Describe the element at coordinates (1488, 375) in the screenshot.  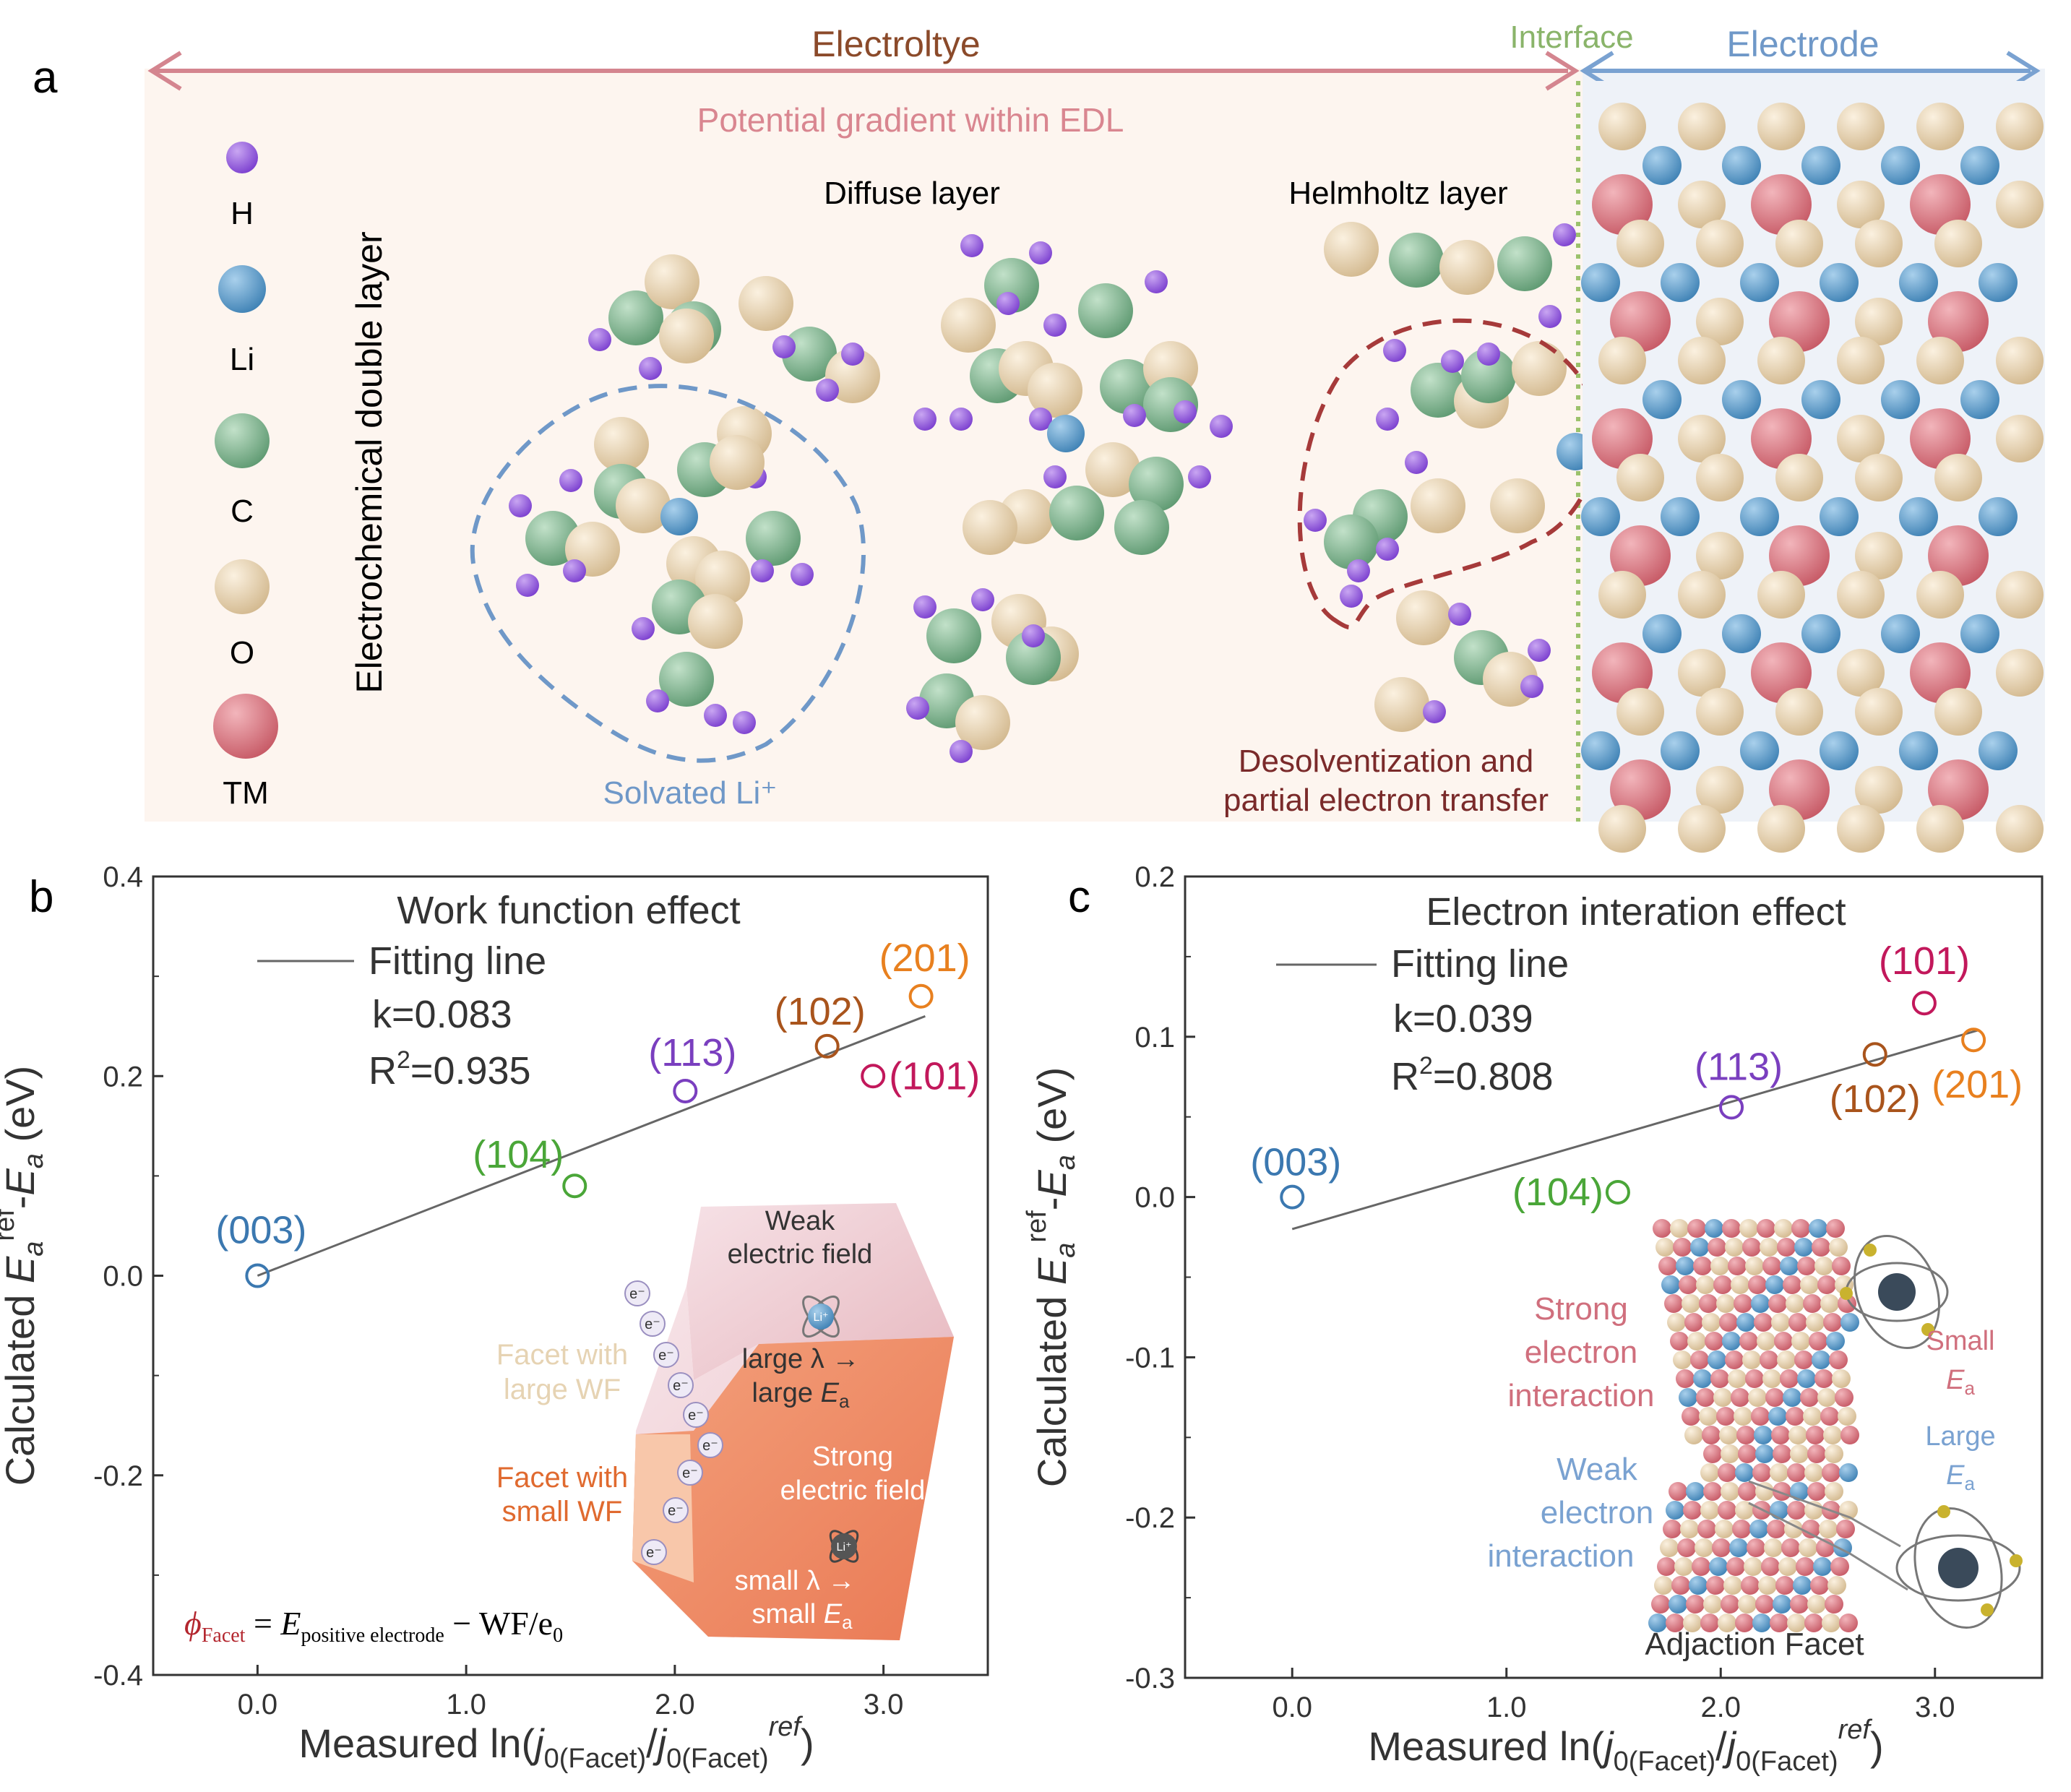
I see `molecule-atom-c` at that location.